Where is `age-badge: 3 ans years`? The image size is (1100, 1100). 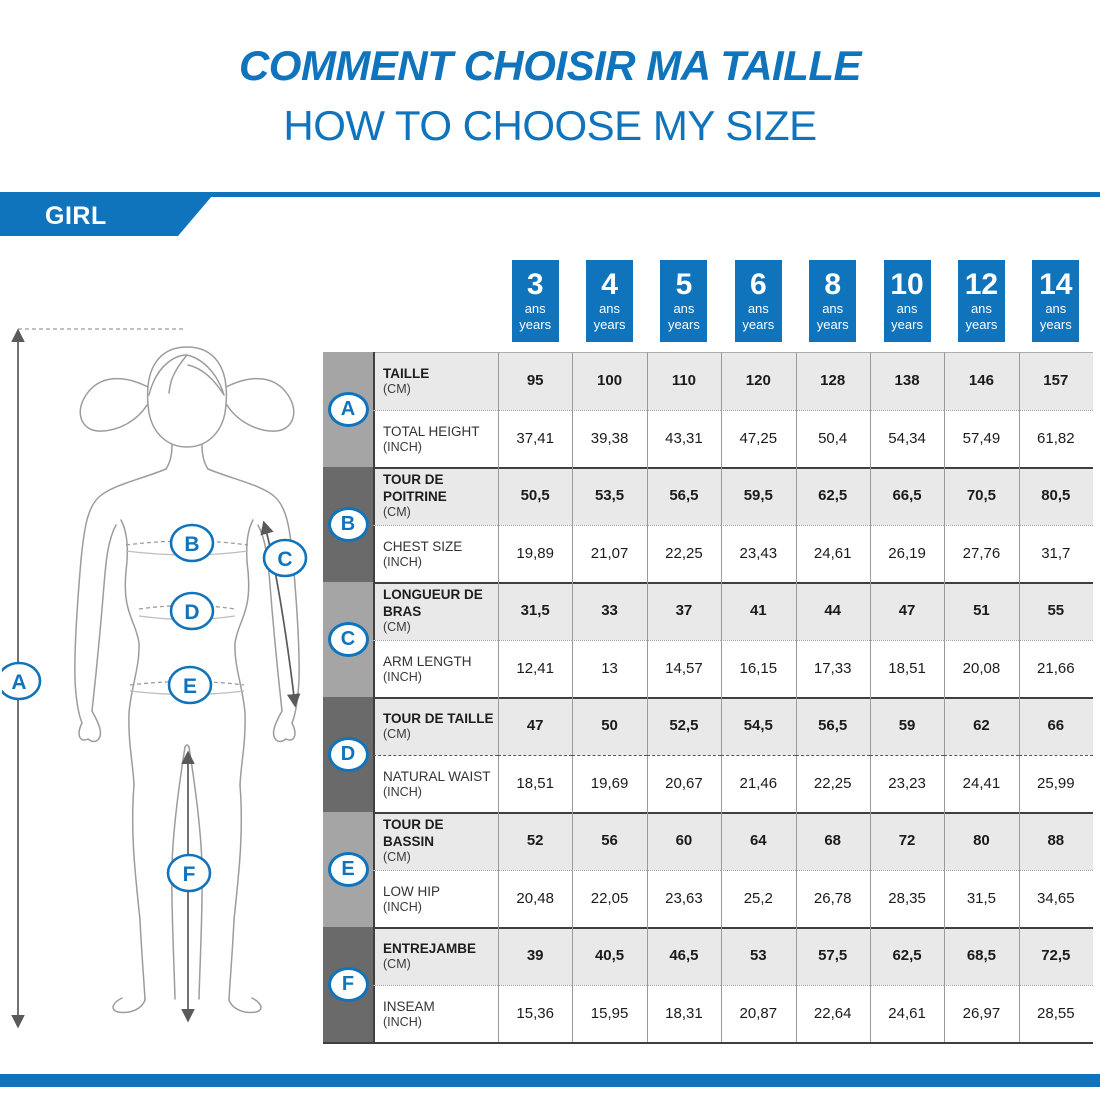 age-badge: 3 ans years is located at coordinates (535, 301).